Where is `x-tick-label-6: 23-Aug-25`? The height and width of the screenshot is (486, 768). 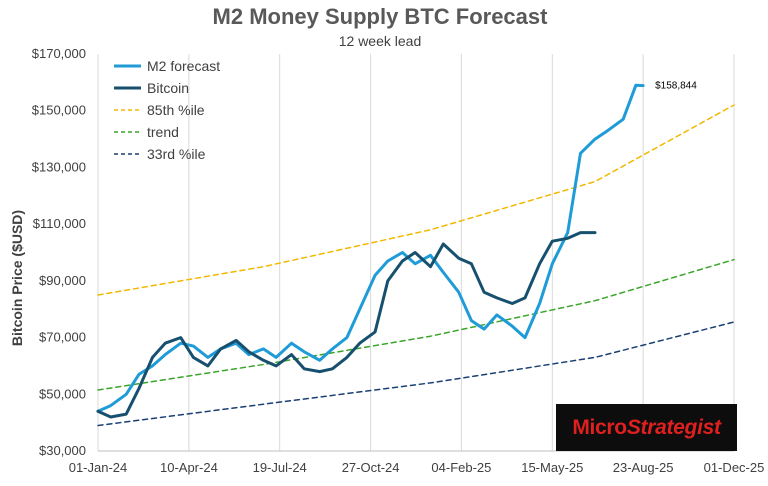 x-tick-label-6: 23-Aug-25 is located at coordinates (643, 467).